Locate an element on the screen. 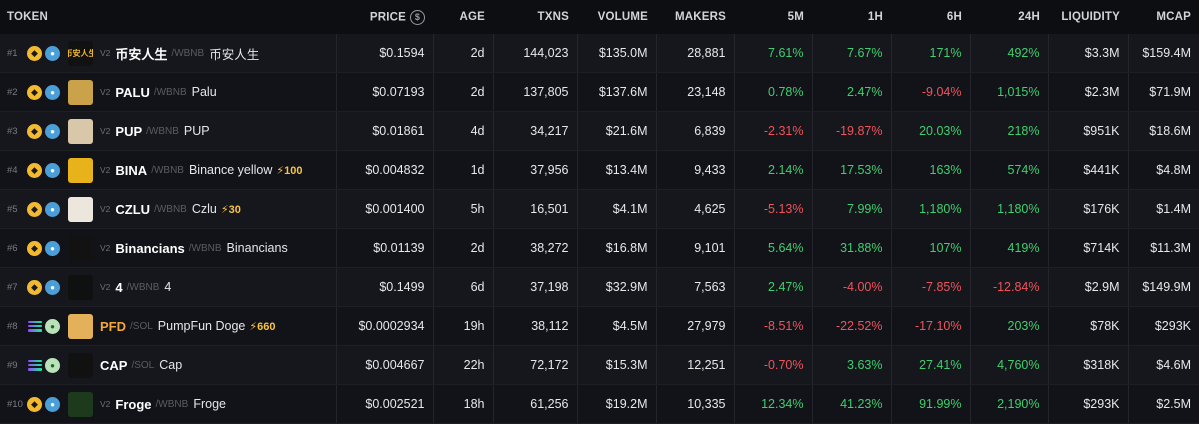 This screenshot has width=1199, height=424. liquidity-cell: $714K is located at coordinates (1087, 248).